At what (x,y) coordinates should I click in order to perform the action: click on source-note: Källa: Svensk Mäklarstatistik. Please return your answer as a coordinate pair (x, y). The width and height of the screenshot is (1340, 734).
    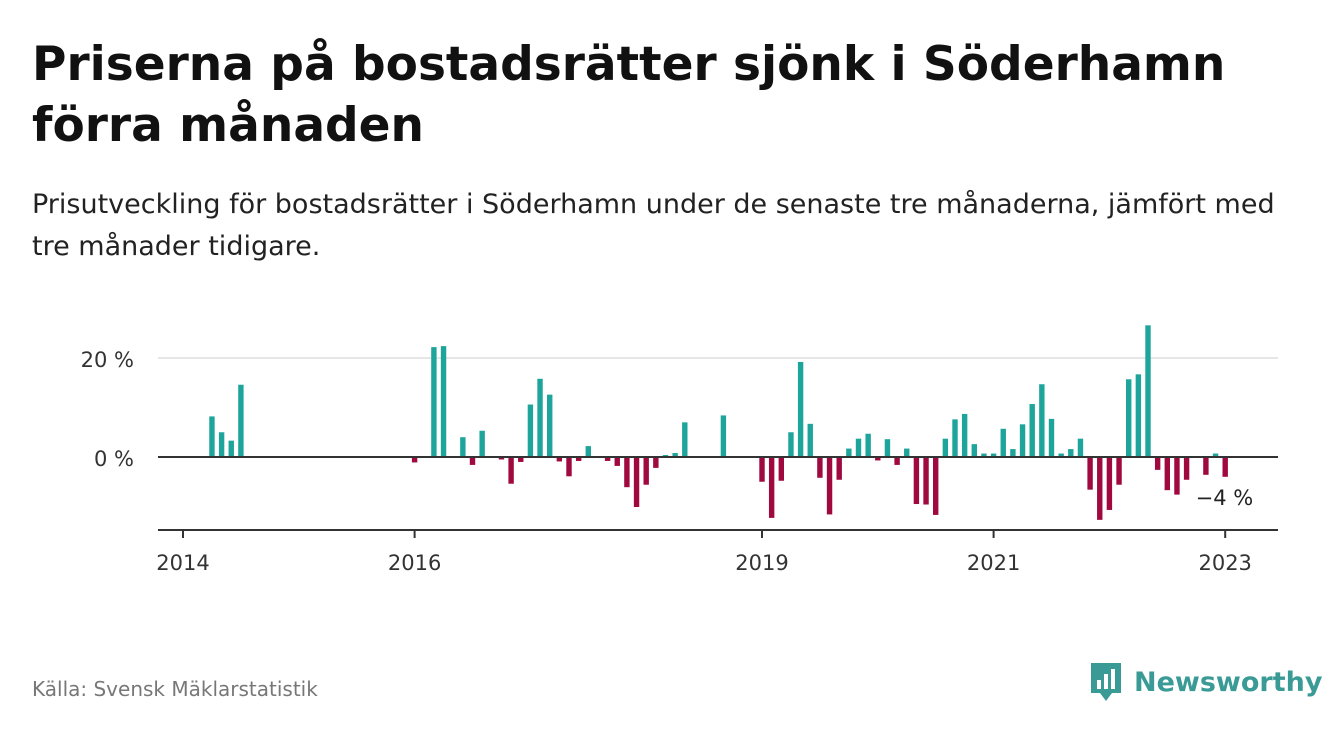
    Looking at the image, I should click on (175, 689).